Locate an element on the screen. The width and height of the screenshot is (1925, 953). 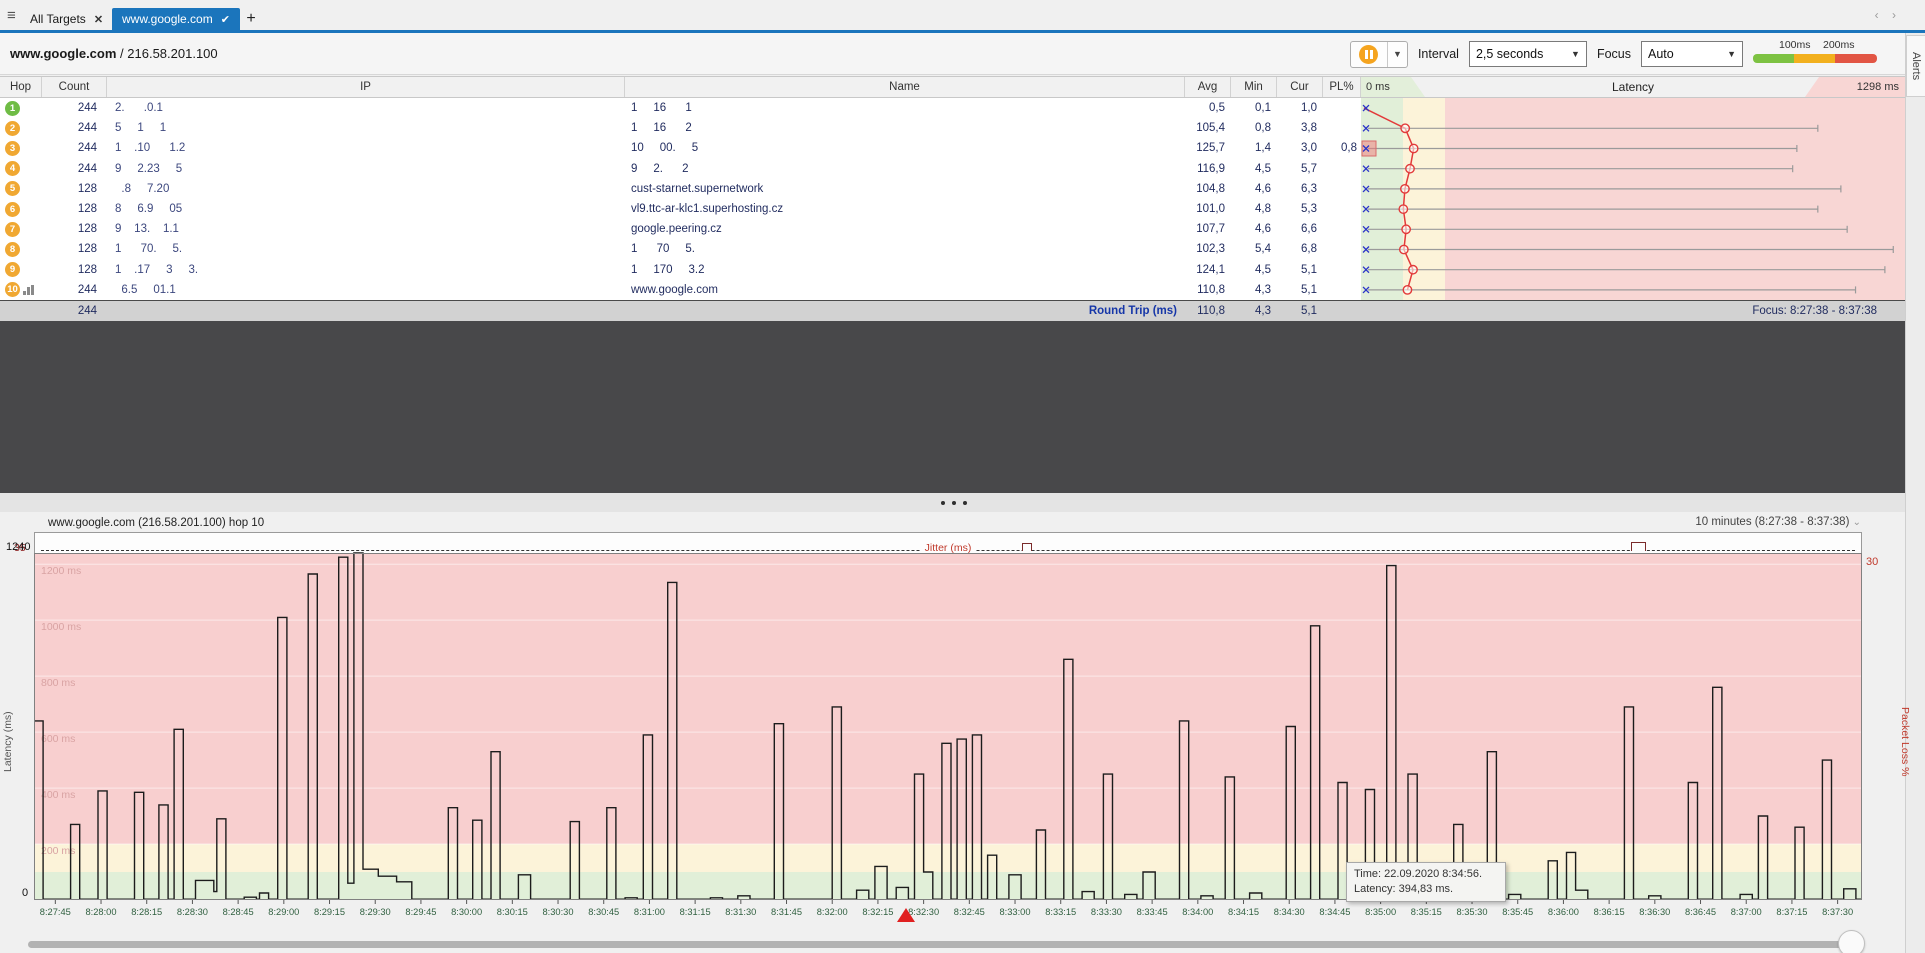
svg-text: 1200 ms is located at coordinates (61, 571).